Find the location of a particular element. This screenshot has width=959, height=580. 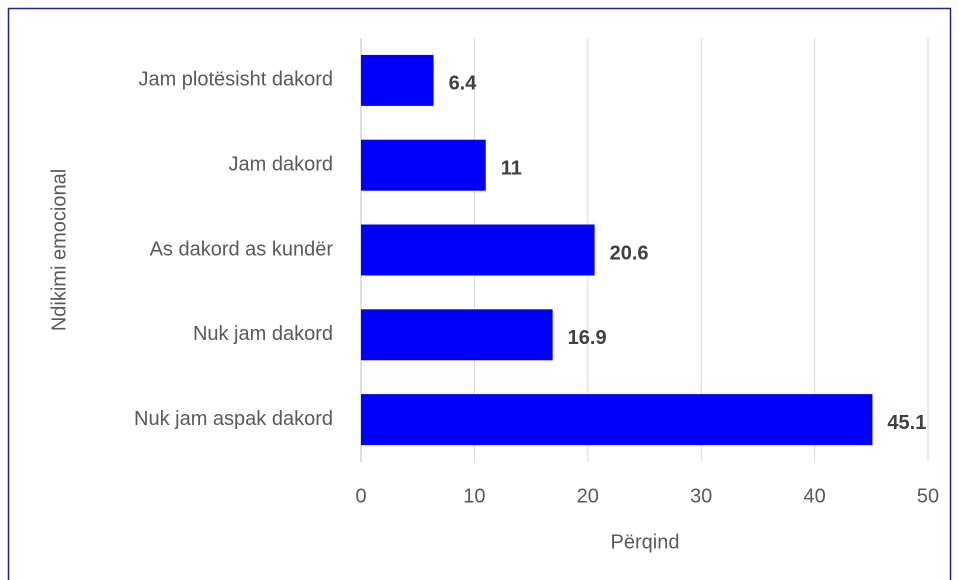

y-tick-label: Jam dakord is located at coordinates (281, 164).